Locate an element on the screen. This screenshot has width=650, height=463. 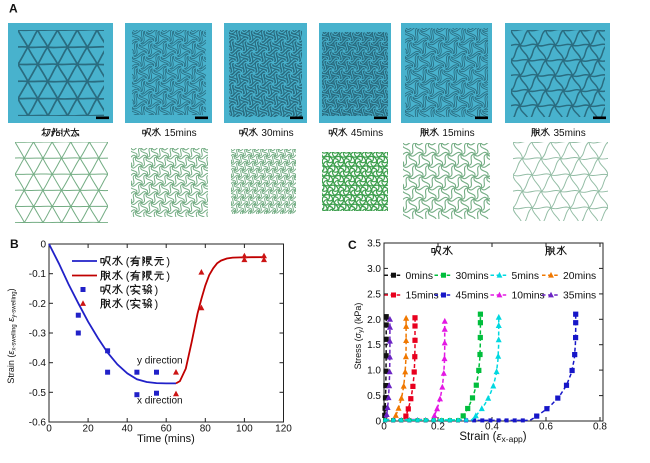
svg-text: 0mins is located at coordinates (419, 276).